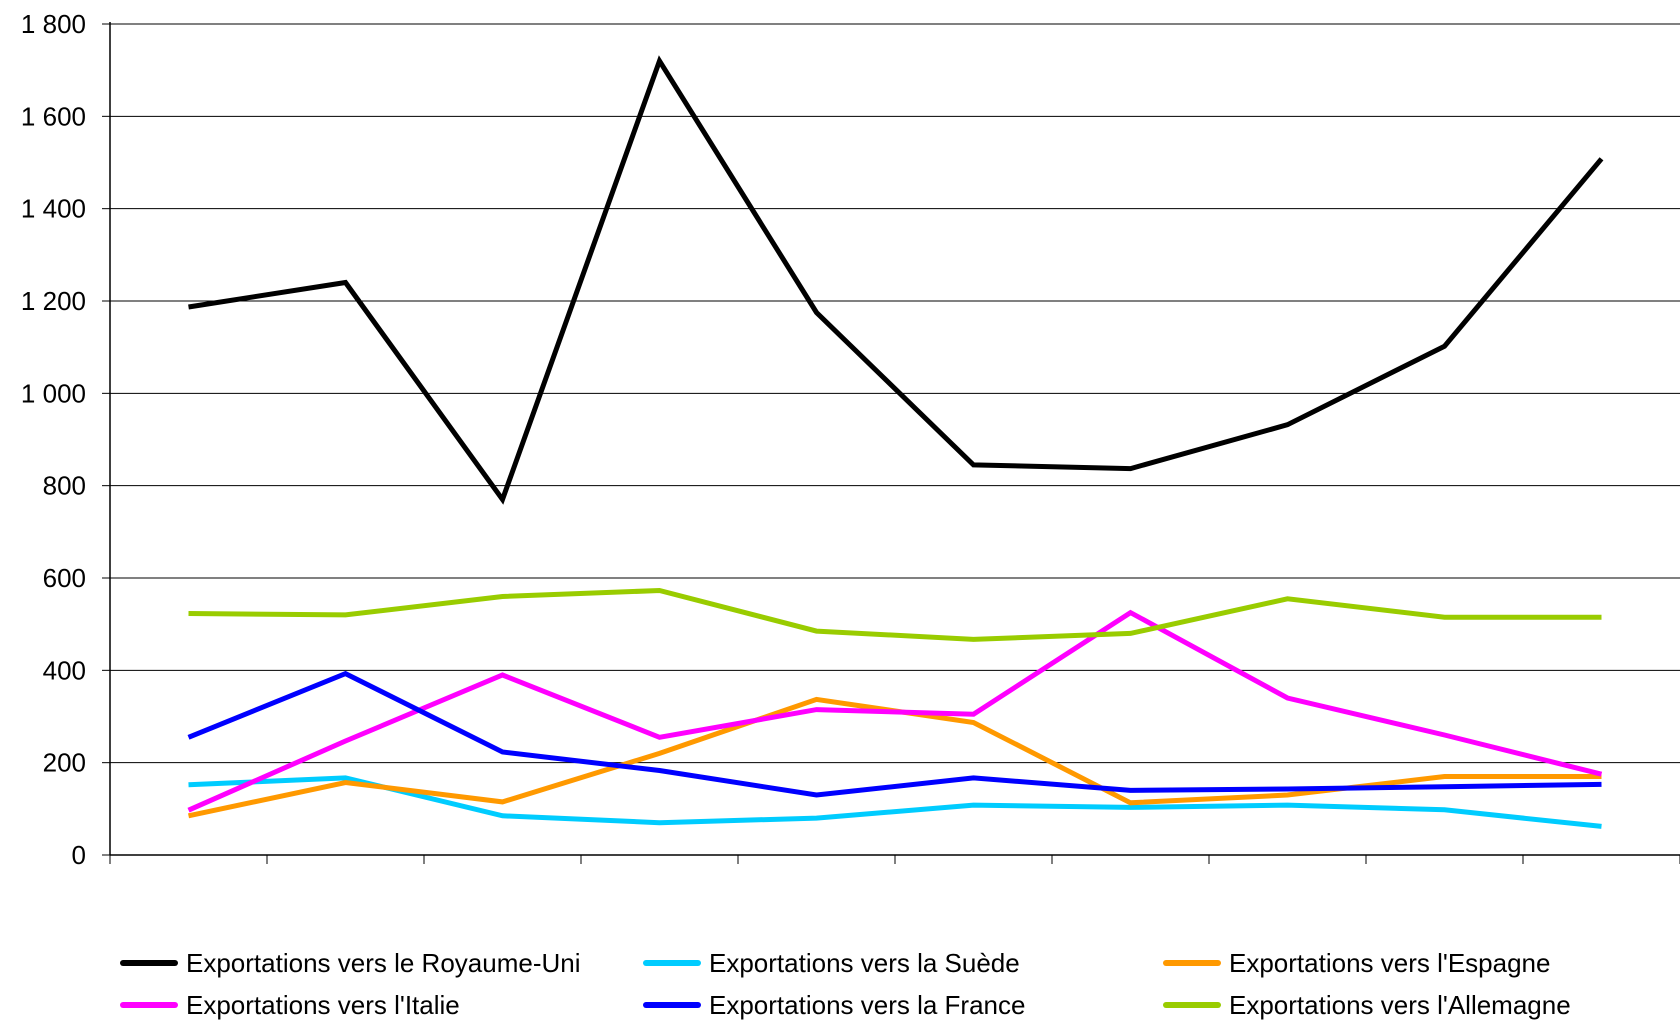 The height and width of the screenshot is (1022, 1680). I want to click on legend-item-allemagne: Exportations vers l'Allemagne, so click(1367, 1005).